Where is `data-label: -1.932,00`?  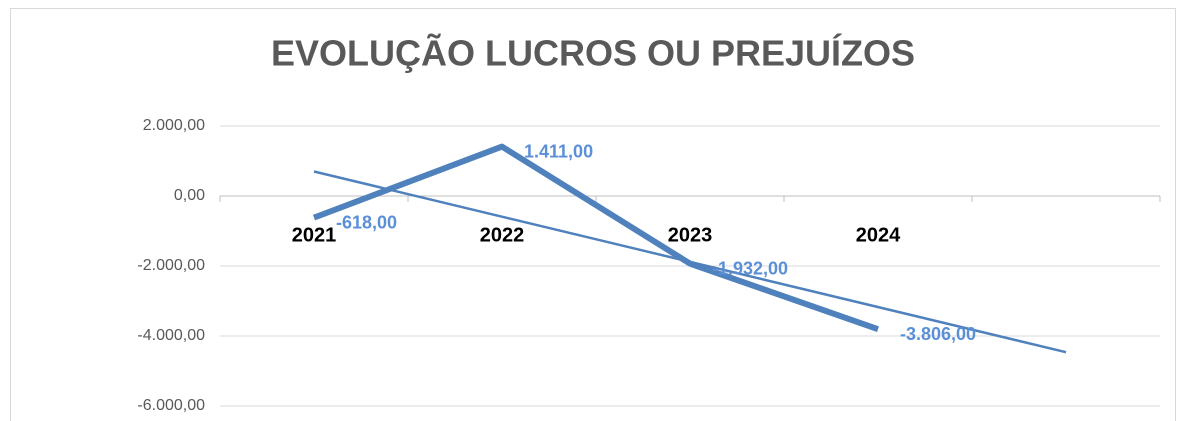 data-label: -1.932,00 is located at coordinates (750, 268).